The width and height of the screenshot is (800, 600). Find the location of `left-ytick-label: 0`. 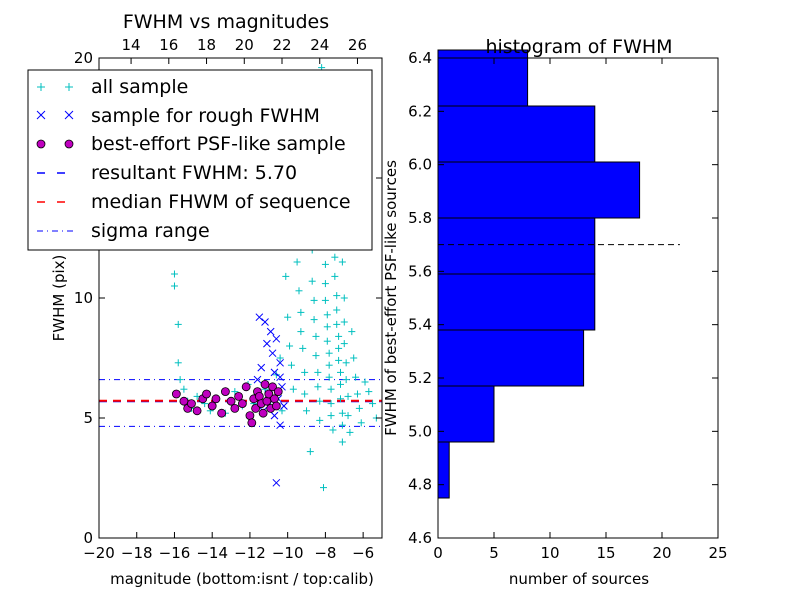

left-ytick-label: 0 is located at coordinates (88, 538).